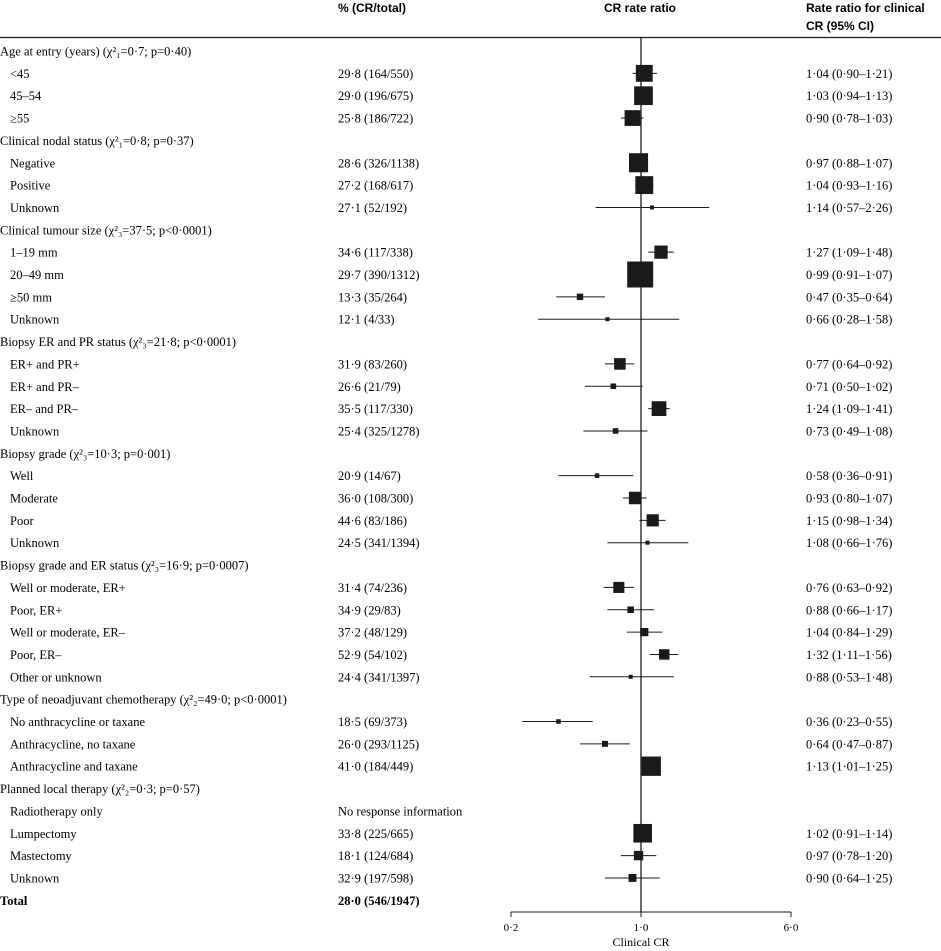  I want to click on row-ci: 0·88 (0·66–1·17), so click(849, 610).